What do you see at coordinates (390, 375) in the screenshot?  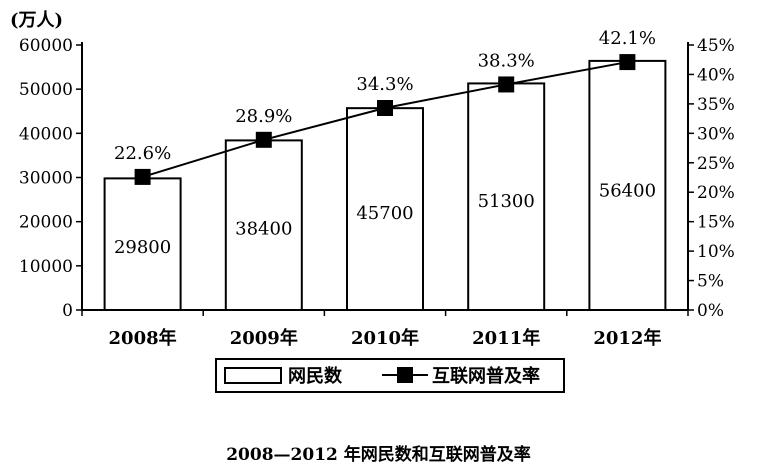 I see `legend: 网民数 互联网普及率` at bounding box center [390, 375].